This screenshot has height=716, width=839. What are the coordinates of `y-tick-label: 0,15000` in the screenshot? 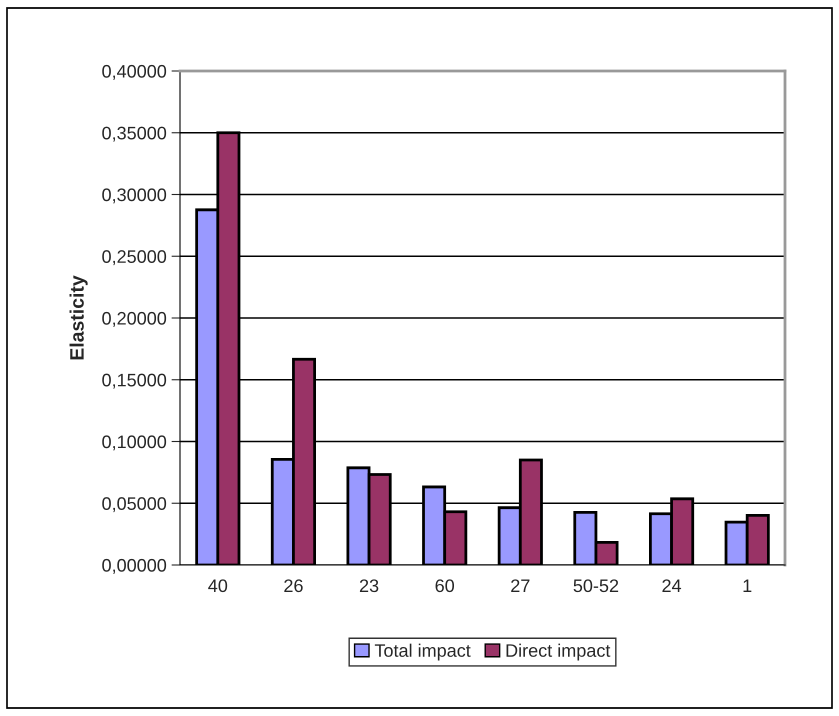 It's located at (134, 381).